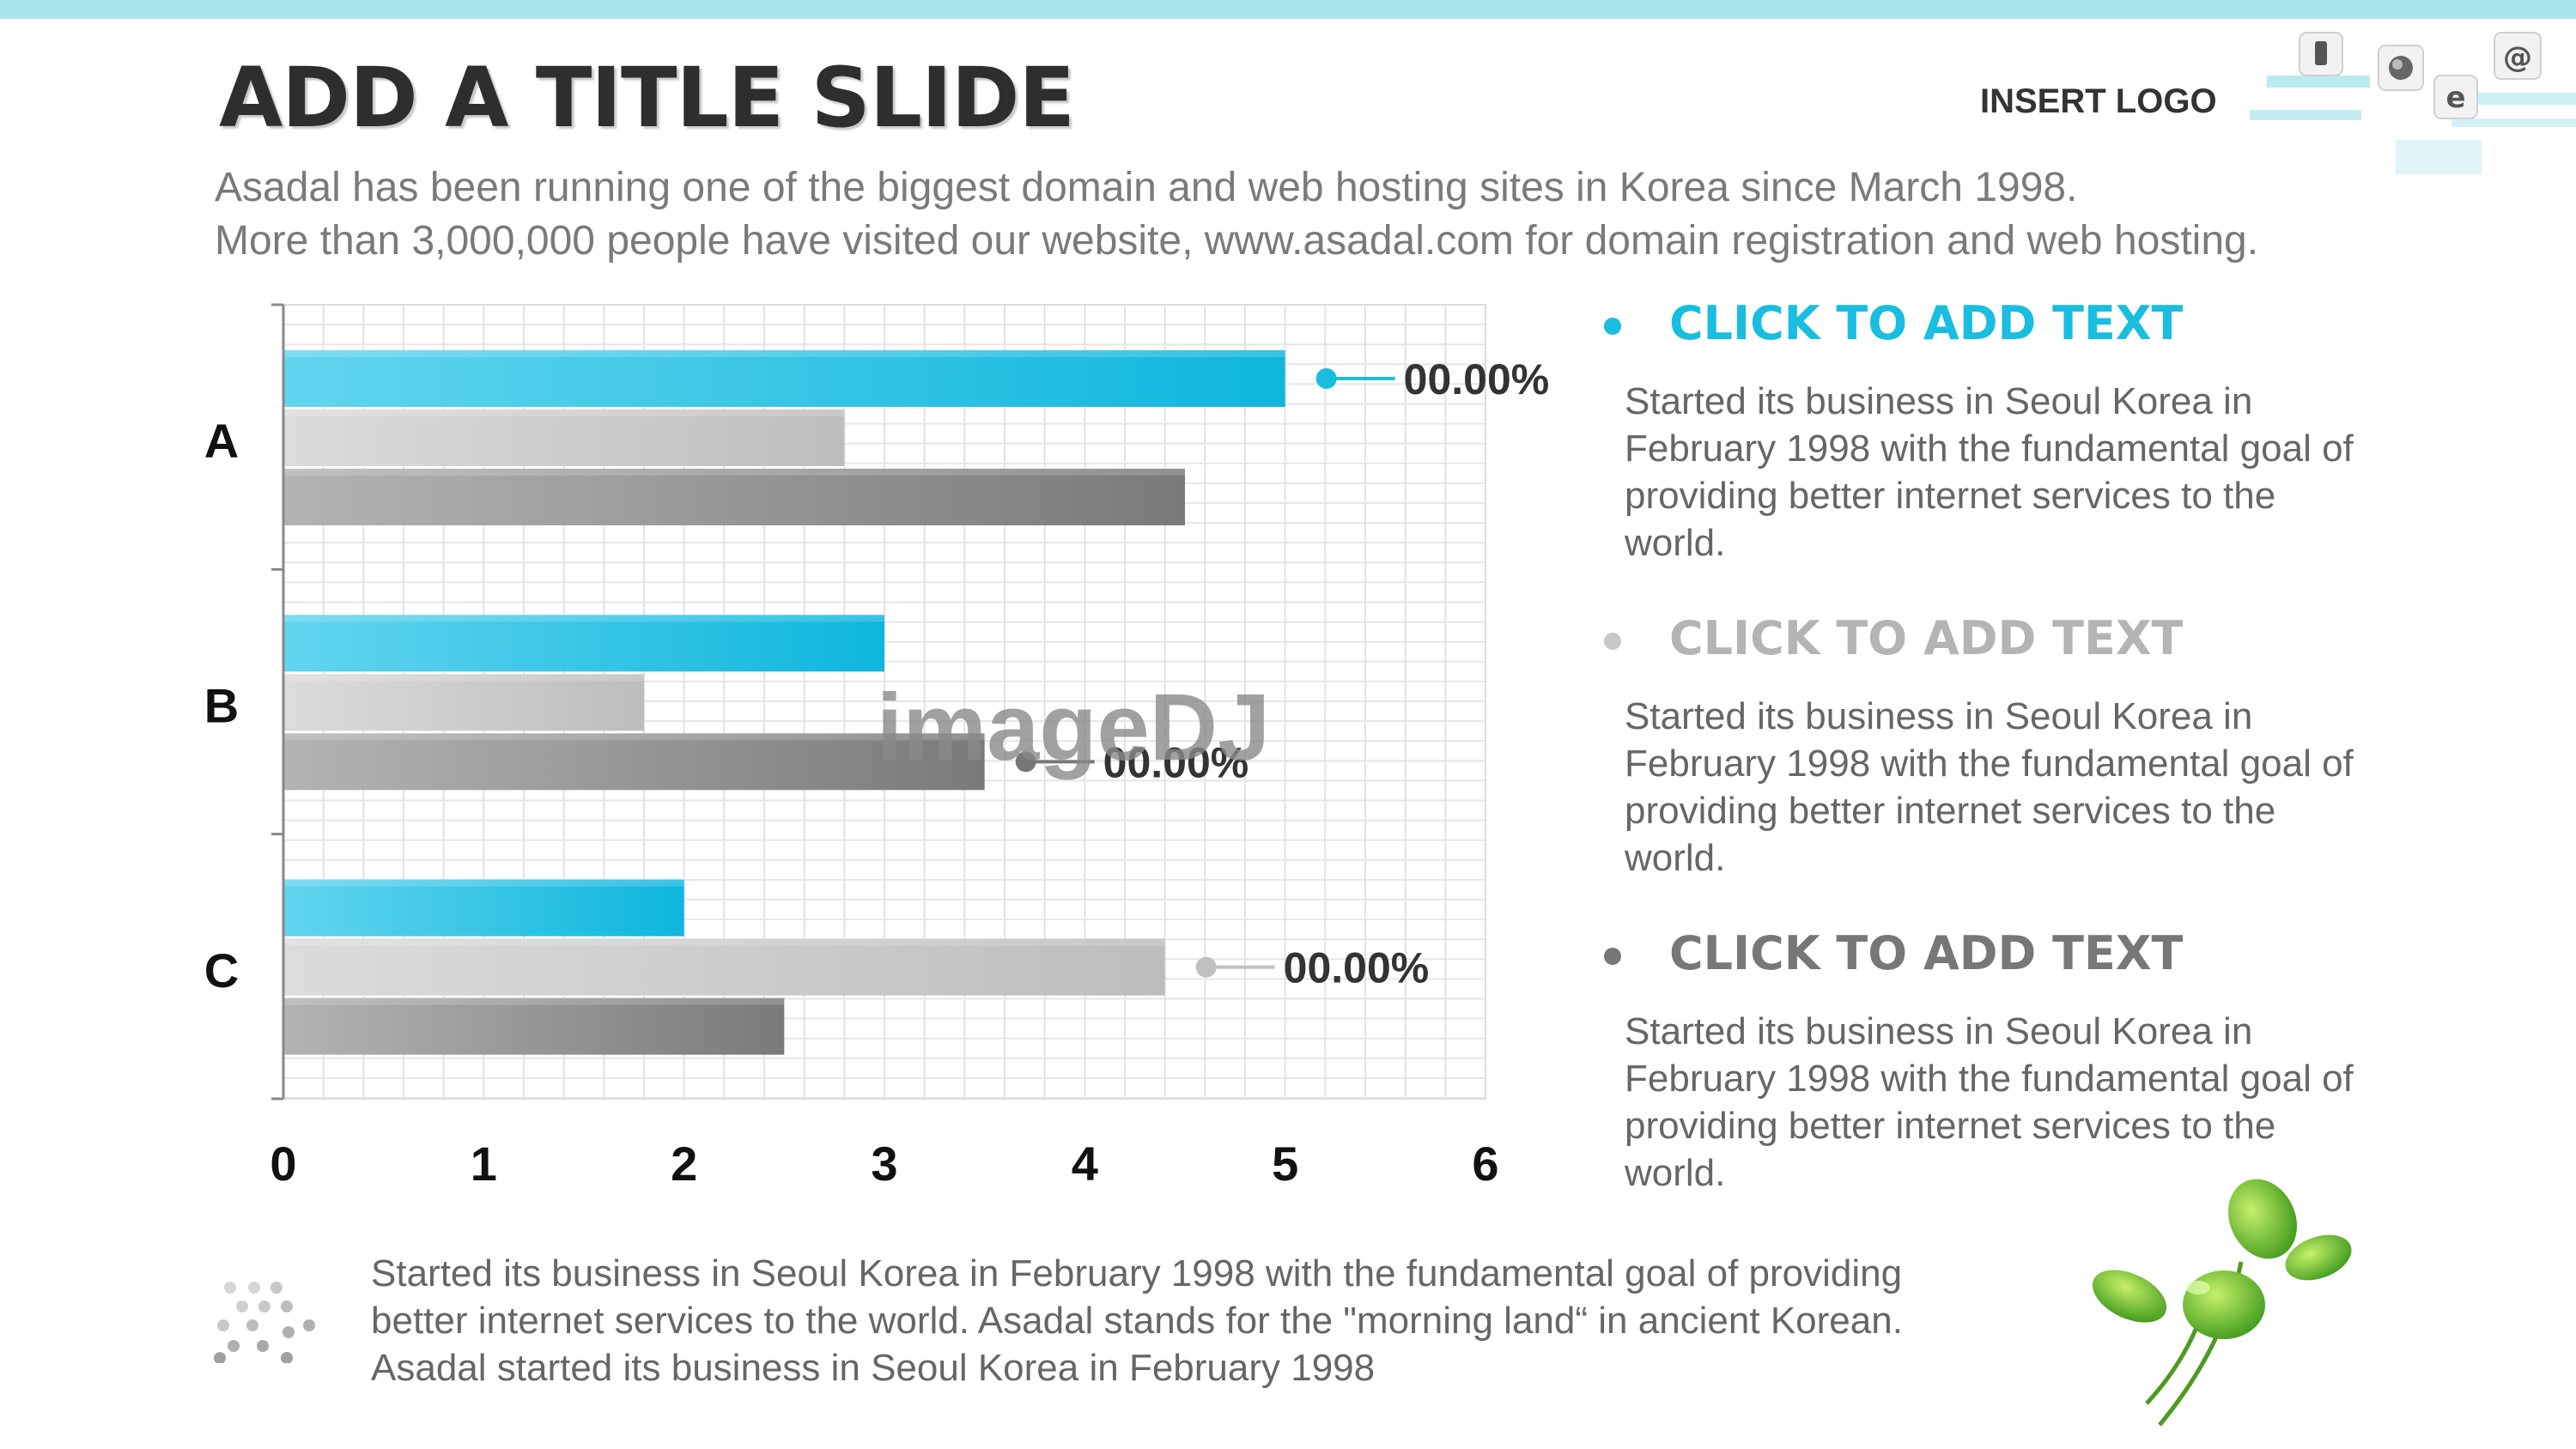 The width and height of the screenshot is (2576, 1449). What do you see at coordinates (283, 1164) in the screenshot?
I see `x-tick-label: 0` at bounding box center [283, 1164].